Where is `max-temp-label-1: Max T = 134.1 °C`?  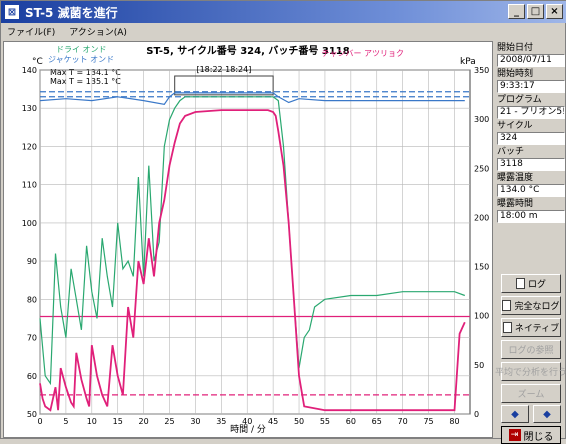 max-temp-label-1: Max T = 134.1 °C is located at coordinates (85, 72).